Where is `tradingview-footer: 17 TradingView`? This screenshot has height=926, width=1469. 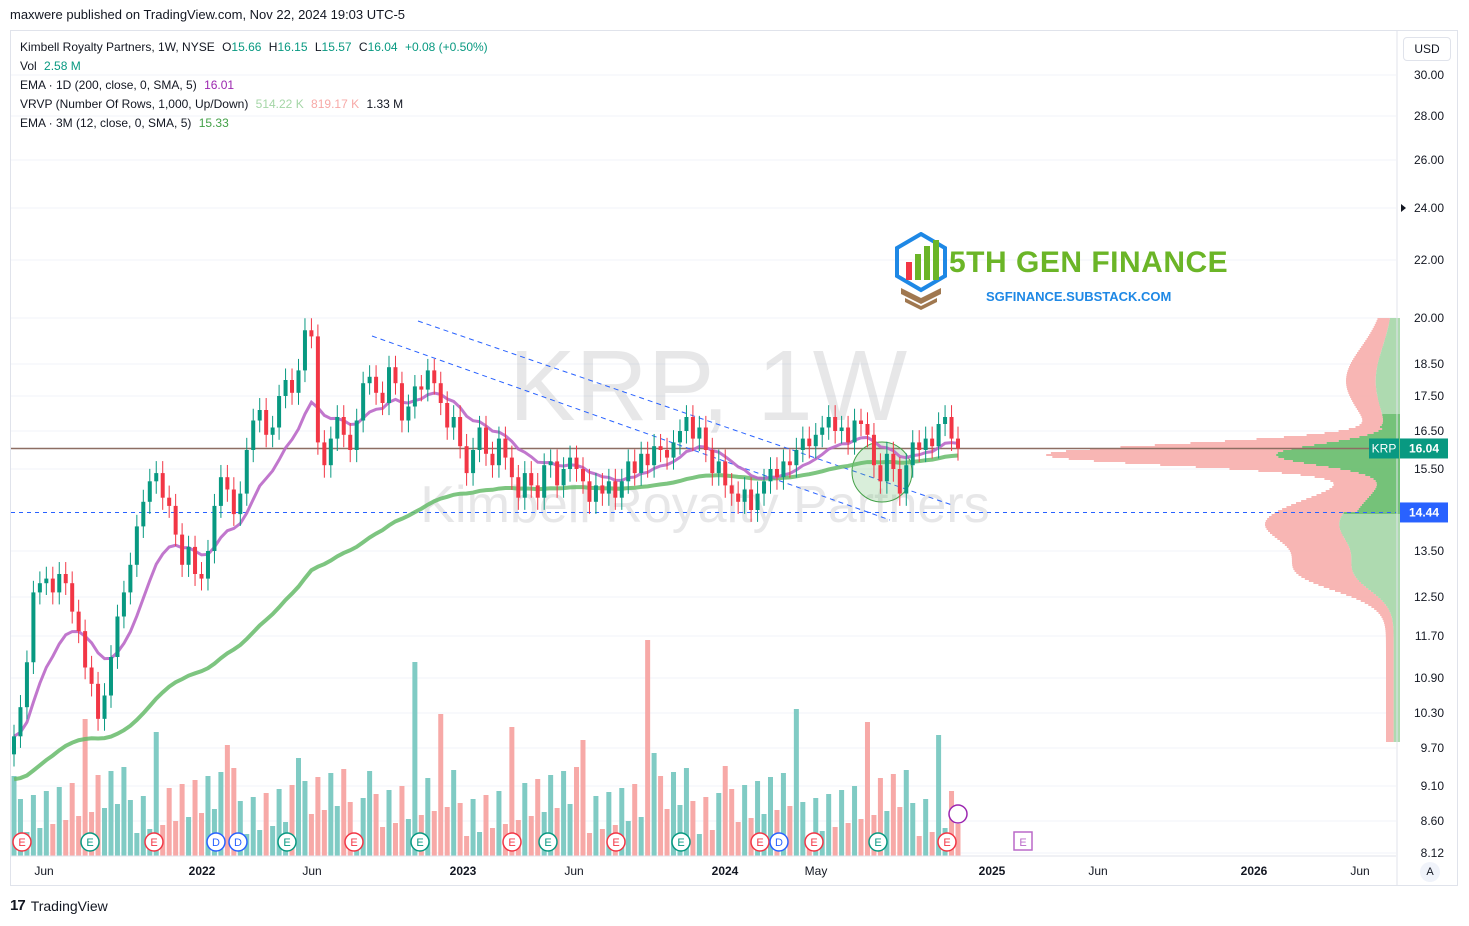 tradingview-footer: 17 TradingView is located at coordinates (59, 905).